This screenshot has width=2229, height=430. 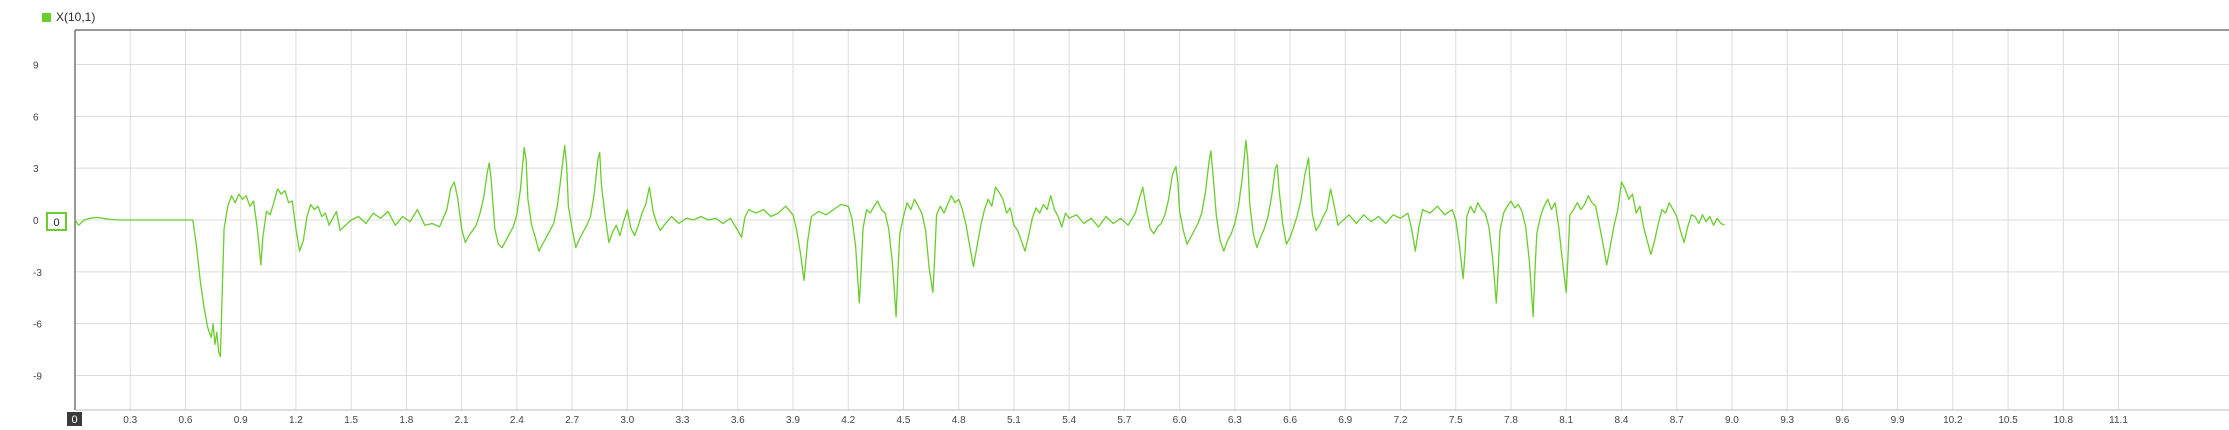 I want to click on cursor-time-marker: 0, so click(x=74, y=419).